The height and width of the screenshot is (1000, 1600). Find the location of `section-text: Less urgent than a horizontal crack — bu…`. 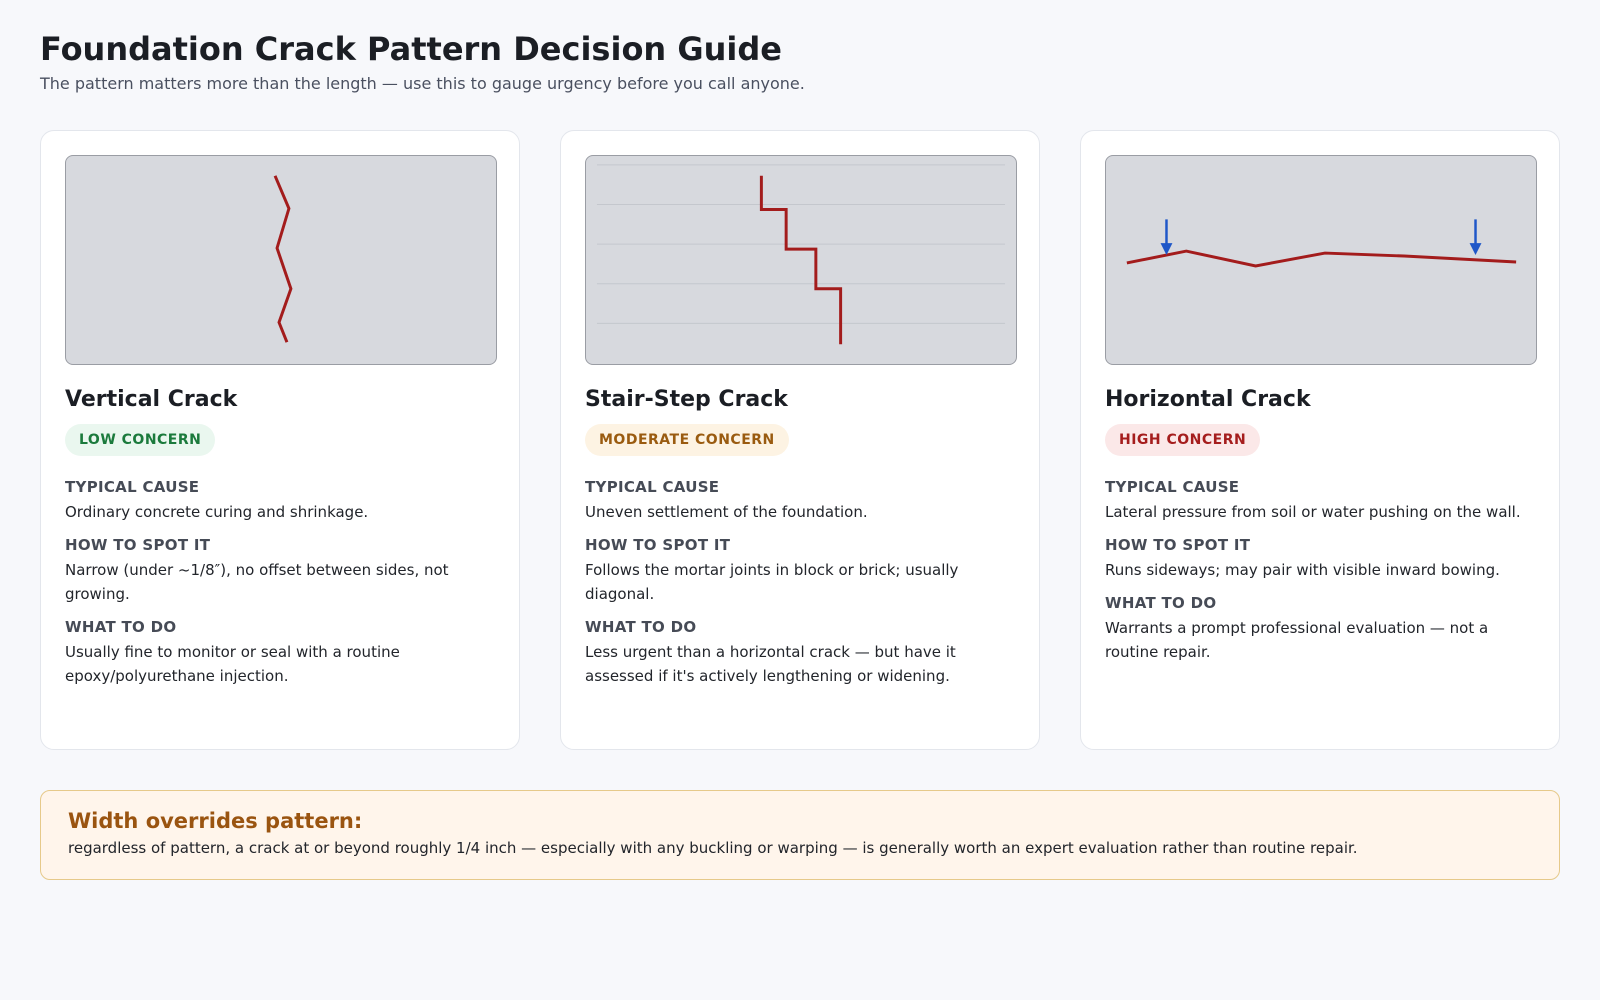

section-text: Less urgent than a horizontal crack — bu… is located at coordinates (770, 664).